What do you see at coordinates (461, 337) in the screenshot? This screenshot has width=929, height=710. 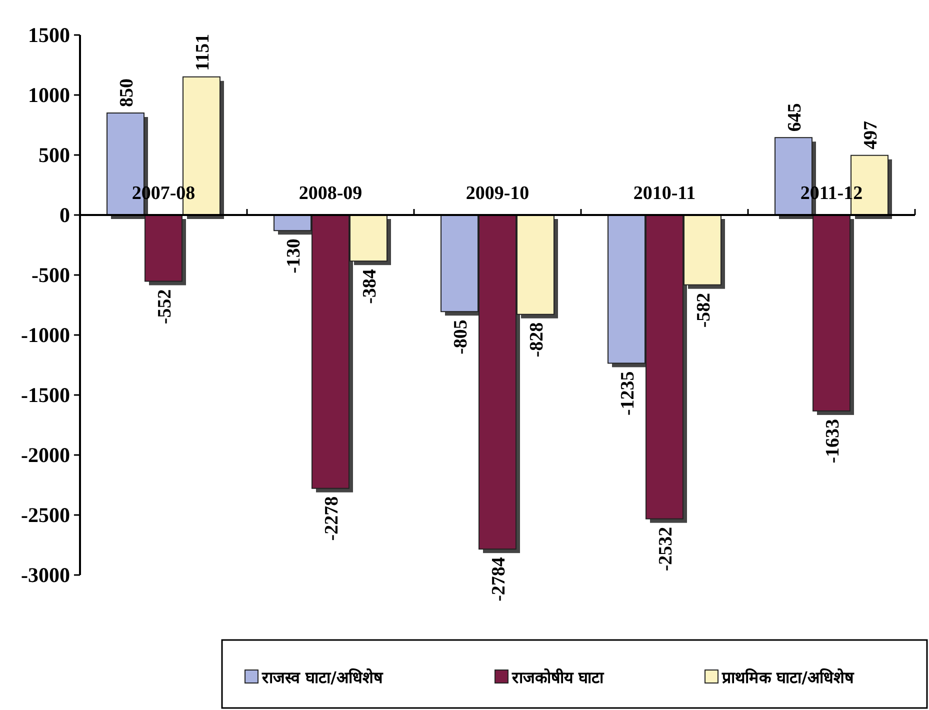 I see `data-label: -805` at bounding box center [461, 337].